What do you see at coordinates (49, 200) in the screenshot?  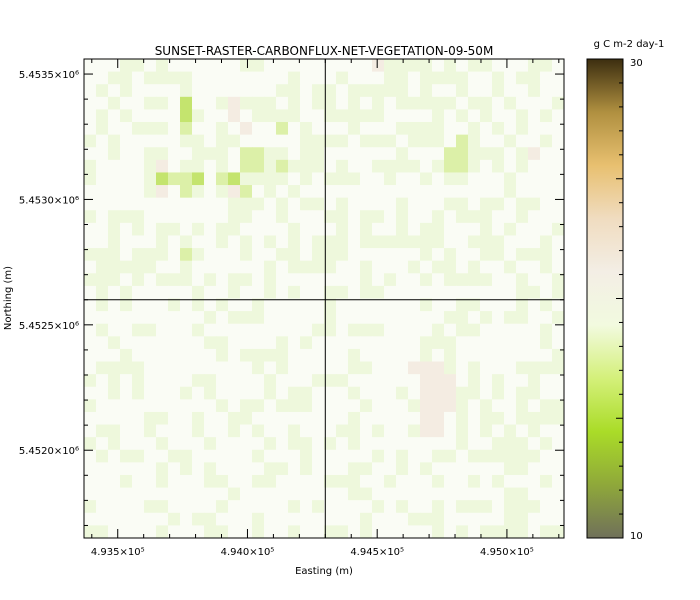 I see `y-tick-label: 5.4530×10⁶` at bounding box center [49, 200].